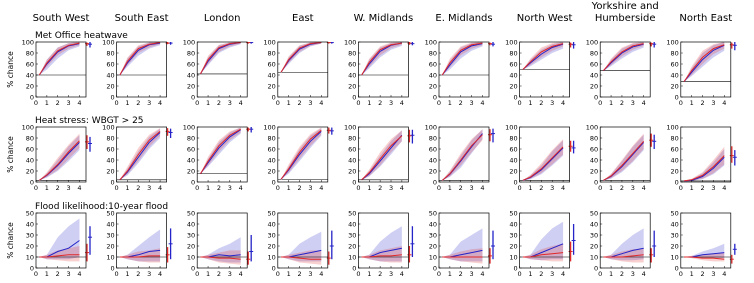 Image resolution: width=754 pixels, height=283 pixels. Describe the element at coordinates (511, 42) in the screenshot. I see `y-tick-label: 100` at that location.